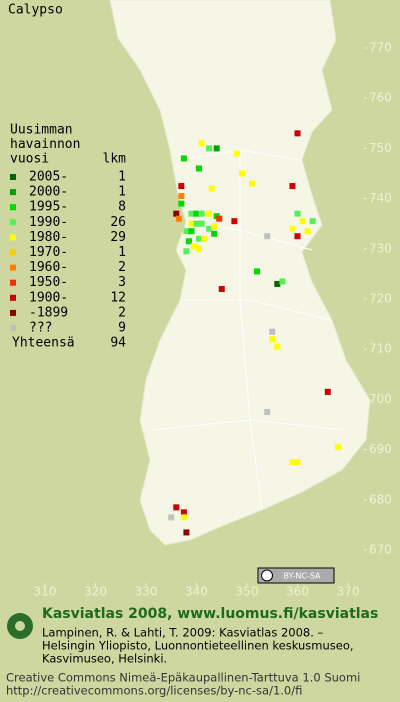 This screenshot has height=702, width=400. What do you see at coordinates (118, 297) in the screenshot?
I see `legend-count: 12` at bounding box center [118, 297].